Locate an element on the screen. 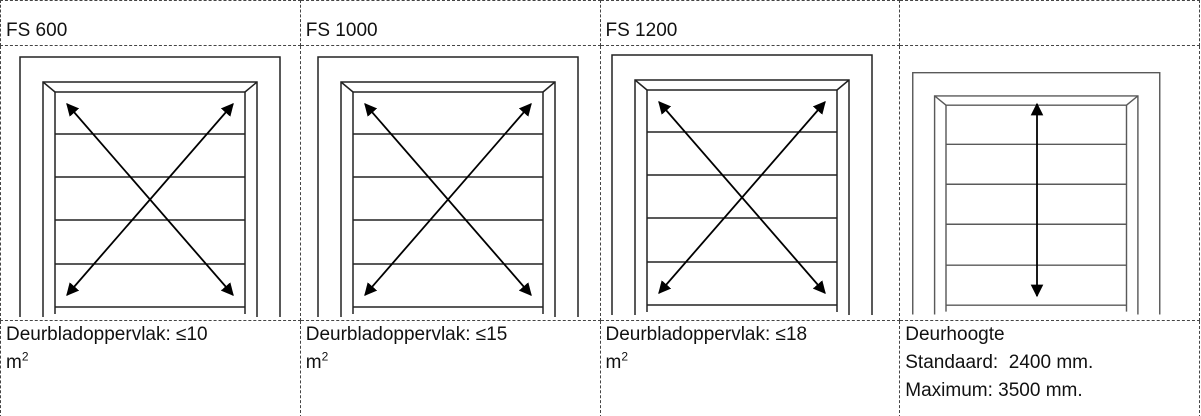 The width and height of the screenshot is (1201, 416). header-cell is located at coordinates (1049, 23).